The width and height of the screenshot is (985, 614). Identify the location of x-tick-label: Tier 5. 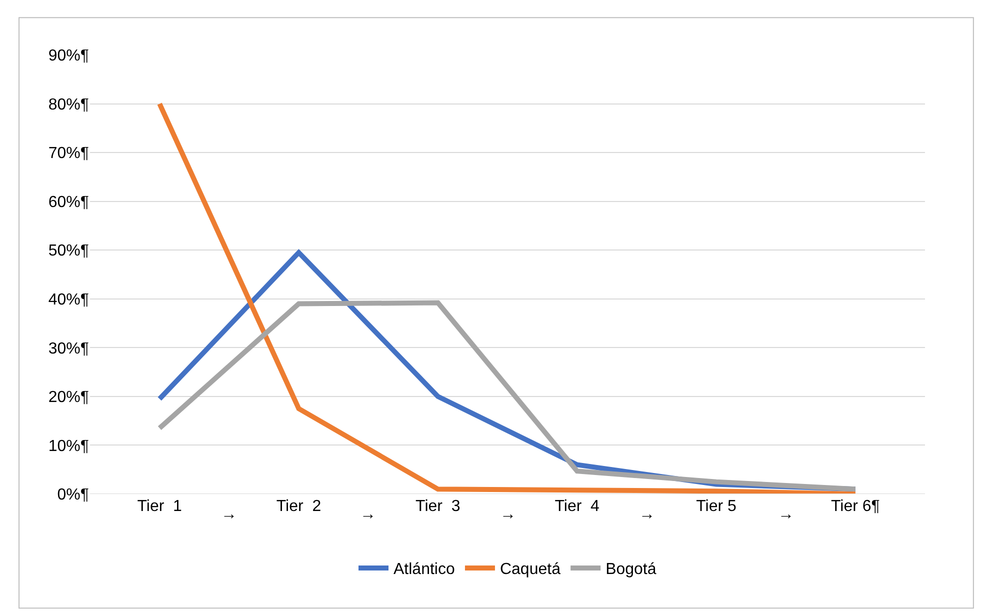
(716, 506).